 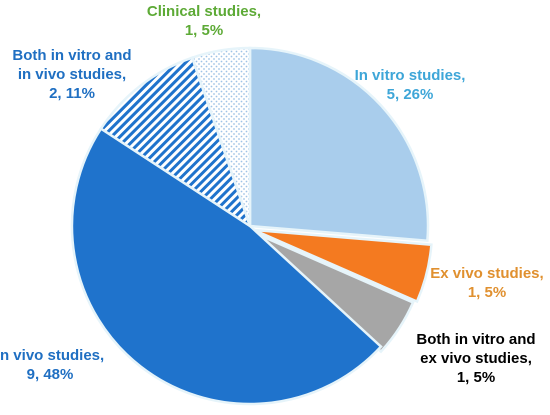 I want to click on label-line: 5, 26%, so click(x=410, y=94).